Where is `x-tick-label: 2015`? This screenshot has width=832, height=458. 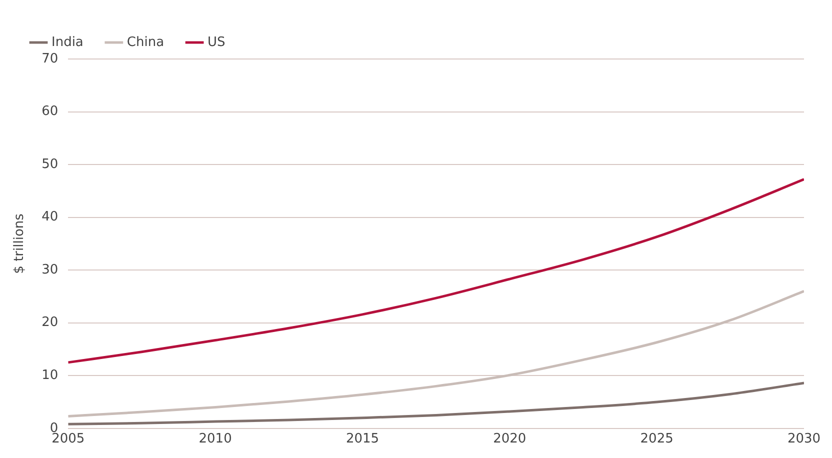
x-tick-label: 2015 is located at coordinates (363, 439).